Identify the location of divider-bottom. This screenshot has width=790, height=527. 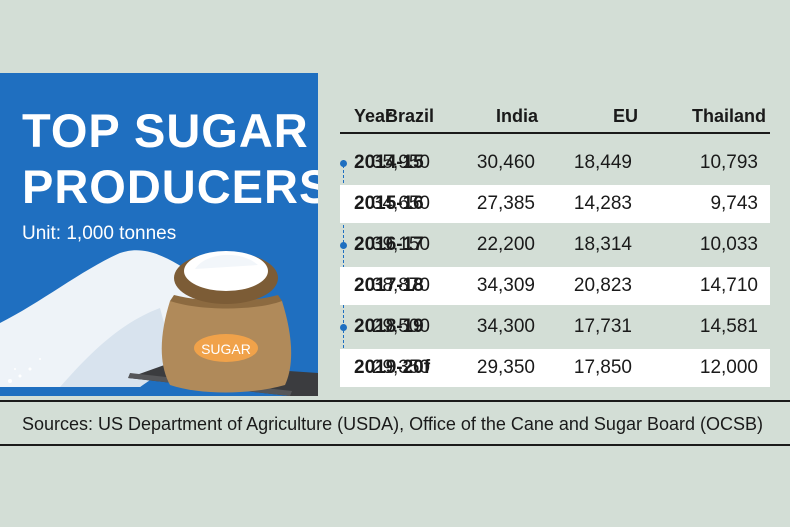
(395, 445).